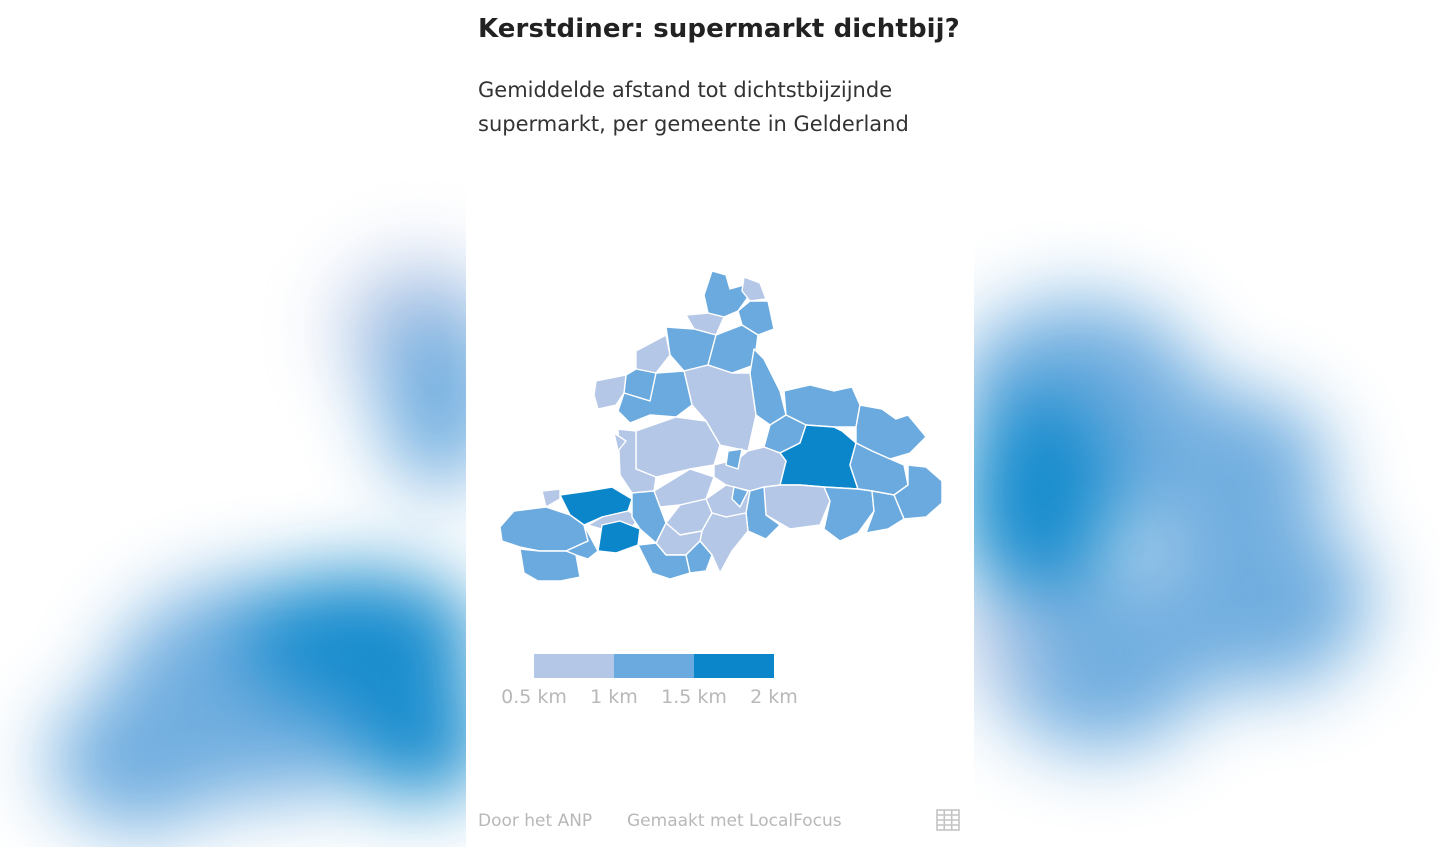 The width and height of the screenshot is (1440, 847). Describe the element at coordinates (694, 697) in the screenshot. I see `legend-tick-label: 1.5 km` at that location.